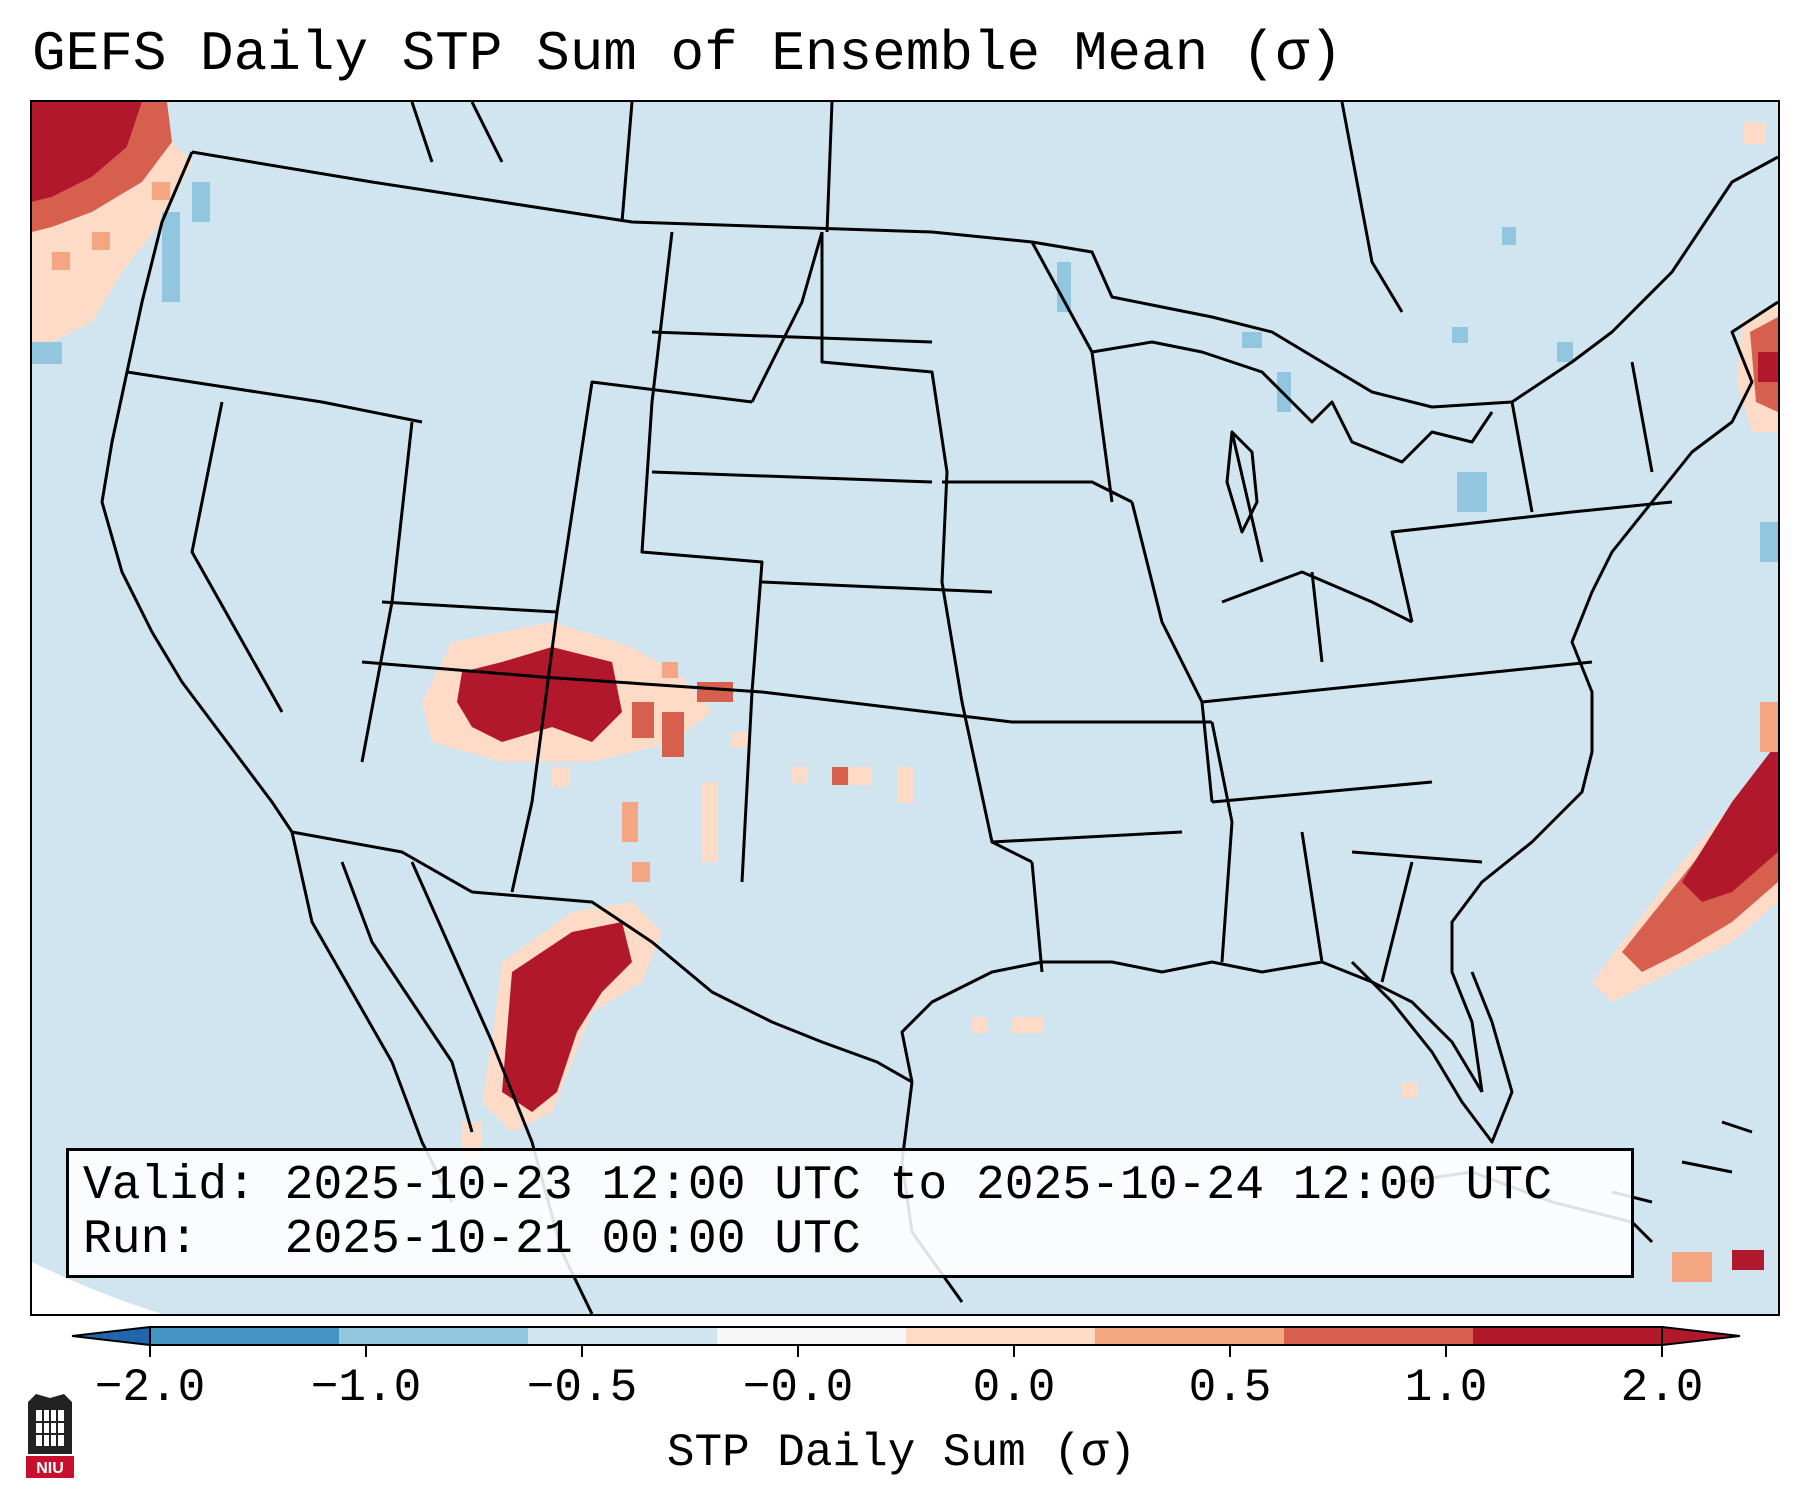  Describe the element at coordinates (901, 1453) in the screenshot. I see `colorbar-label: STP Daily Sum (σ)` at that location.